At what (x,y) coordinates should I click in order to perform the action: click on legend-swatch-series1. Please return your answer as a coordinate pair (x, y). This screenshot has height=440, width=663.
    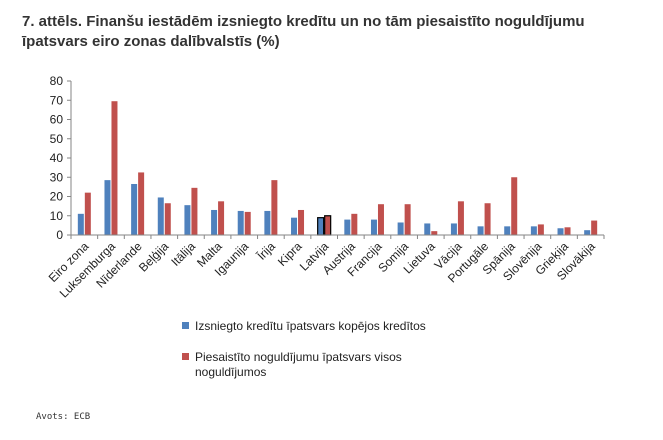
    Looking at the image, I should click on (185, 325).